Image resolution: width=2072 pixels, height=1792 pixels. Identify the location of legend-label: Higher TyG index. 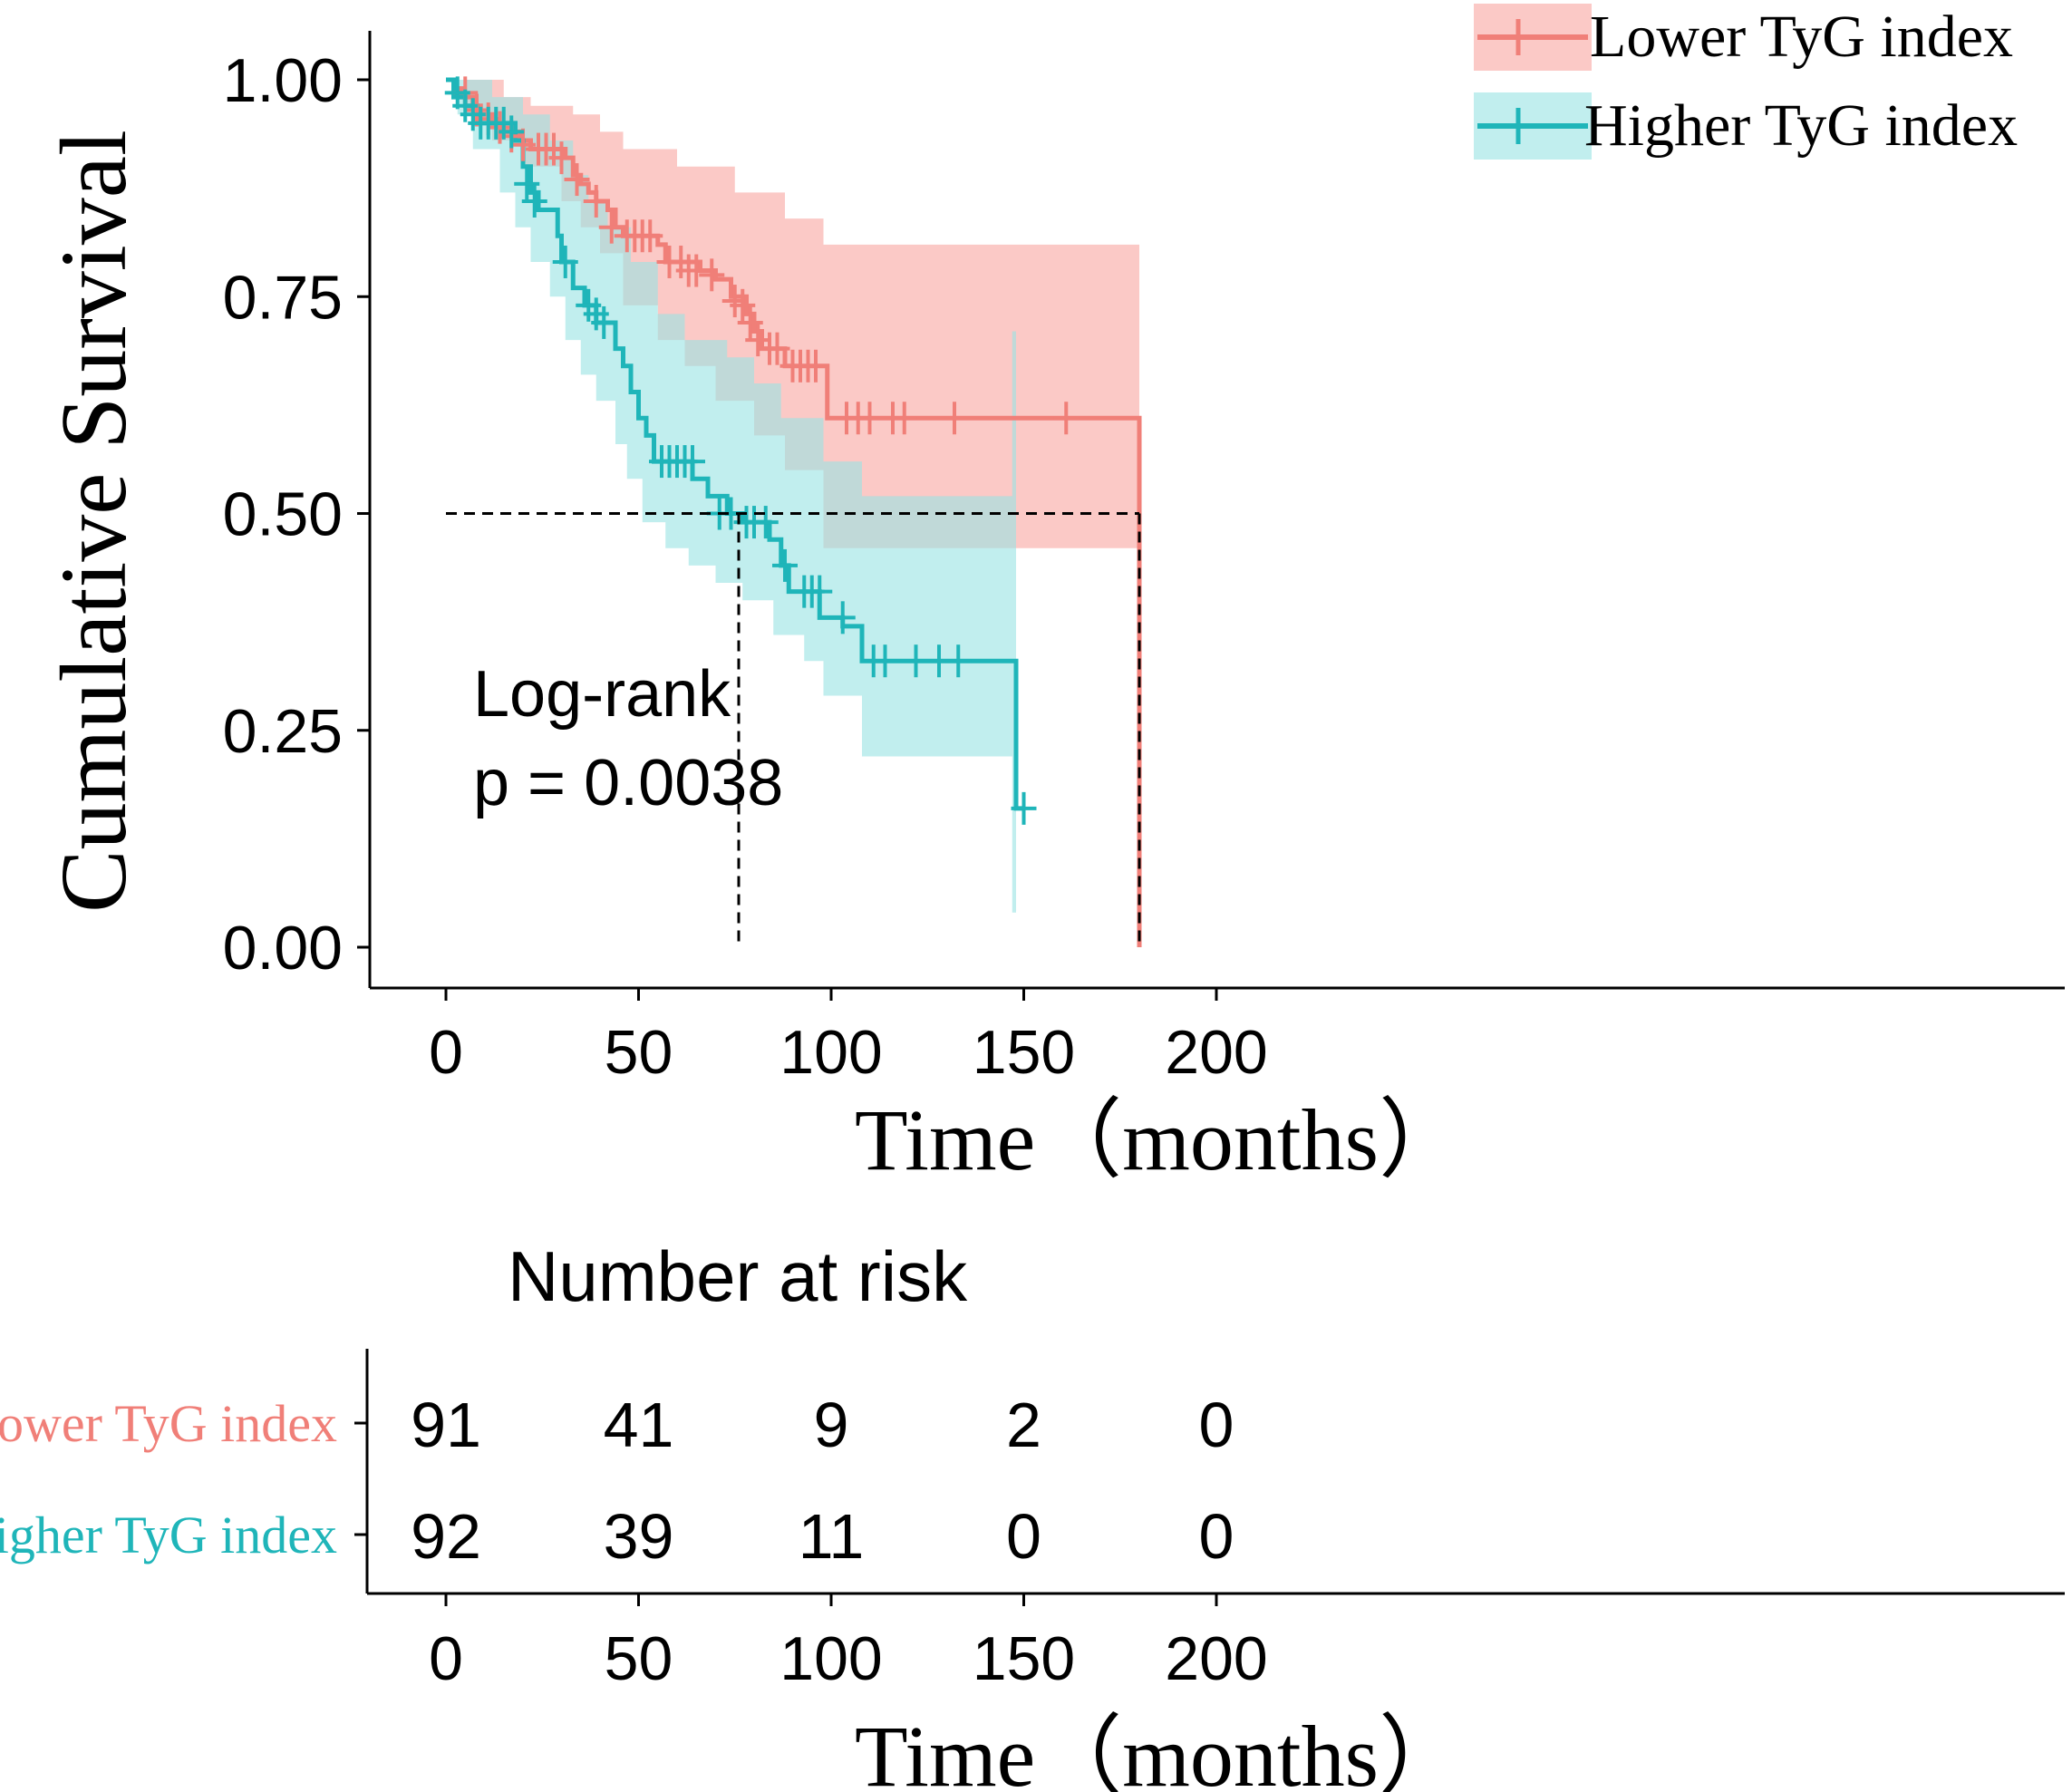
(1801, 126).